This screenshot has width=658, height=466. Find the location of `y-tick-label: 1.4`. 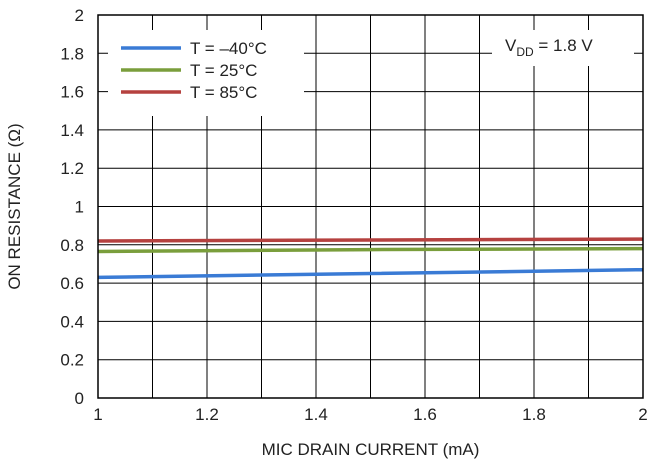

y-tick-label: 1.4 is located at coordinates (72, 130).